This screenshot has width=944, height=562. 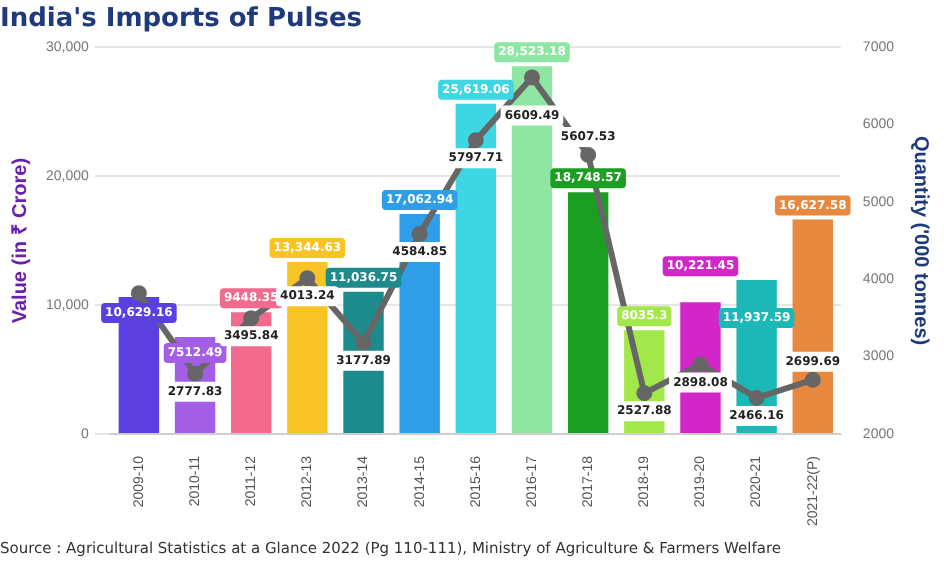 What do you see at coordinates (919, 240) in the screenshot?
I see `y2-axis-title: Quantity ('000 tonnes)` at bounding box center [919, 240].